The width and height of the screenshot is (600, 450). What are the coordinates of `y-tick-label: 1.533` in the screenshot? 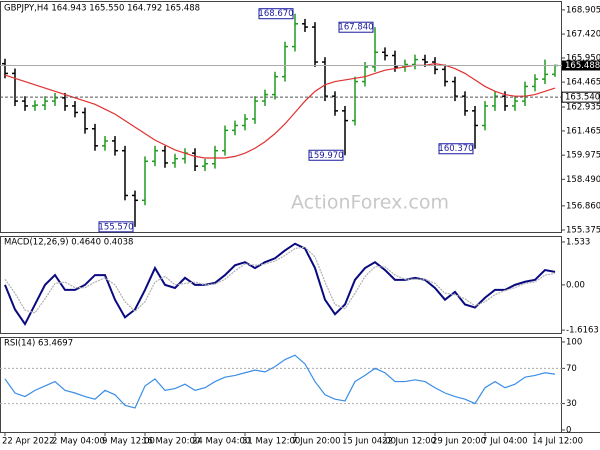 It's located at (578, 242).